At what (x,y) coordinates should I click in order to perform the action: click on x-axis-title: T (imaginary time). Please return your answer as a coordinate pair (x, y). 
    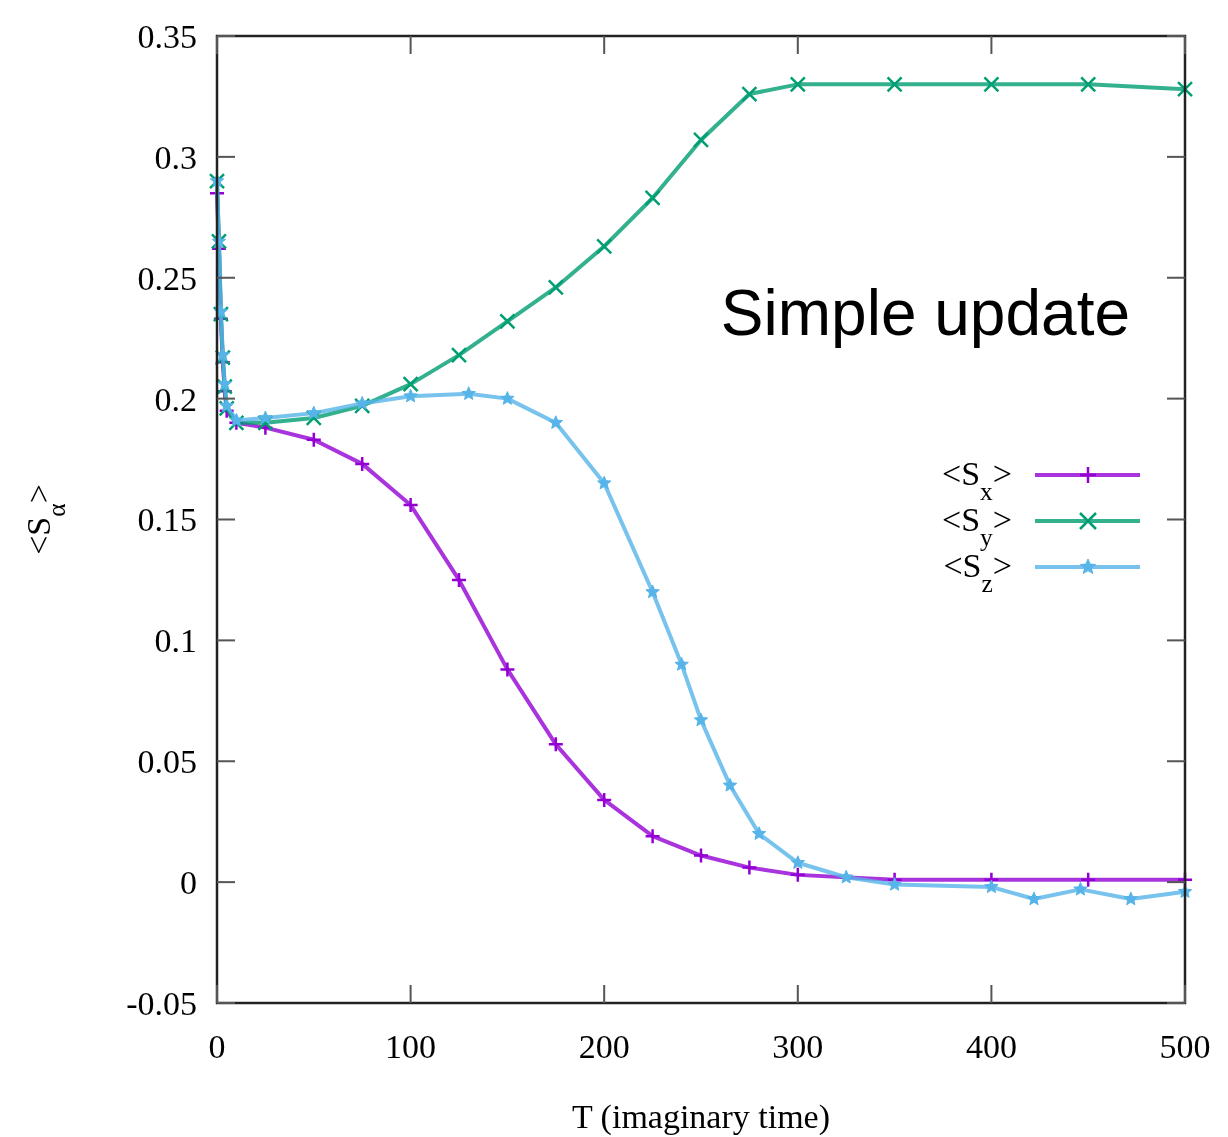
    Looking at the image, I should click on (701, 1117).